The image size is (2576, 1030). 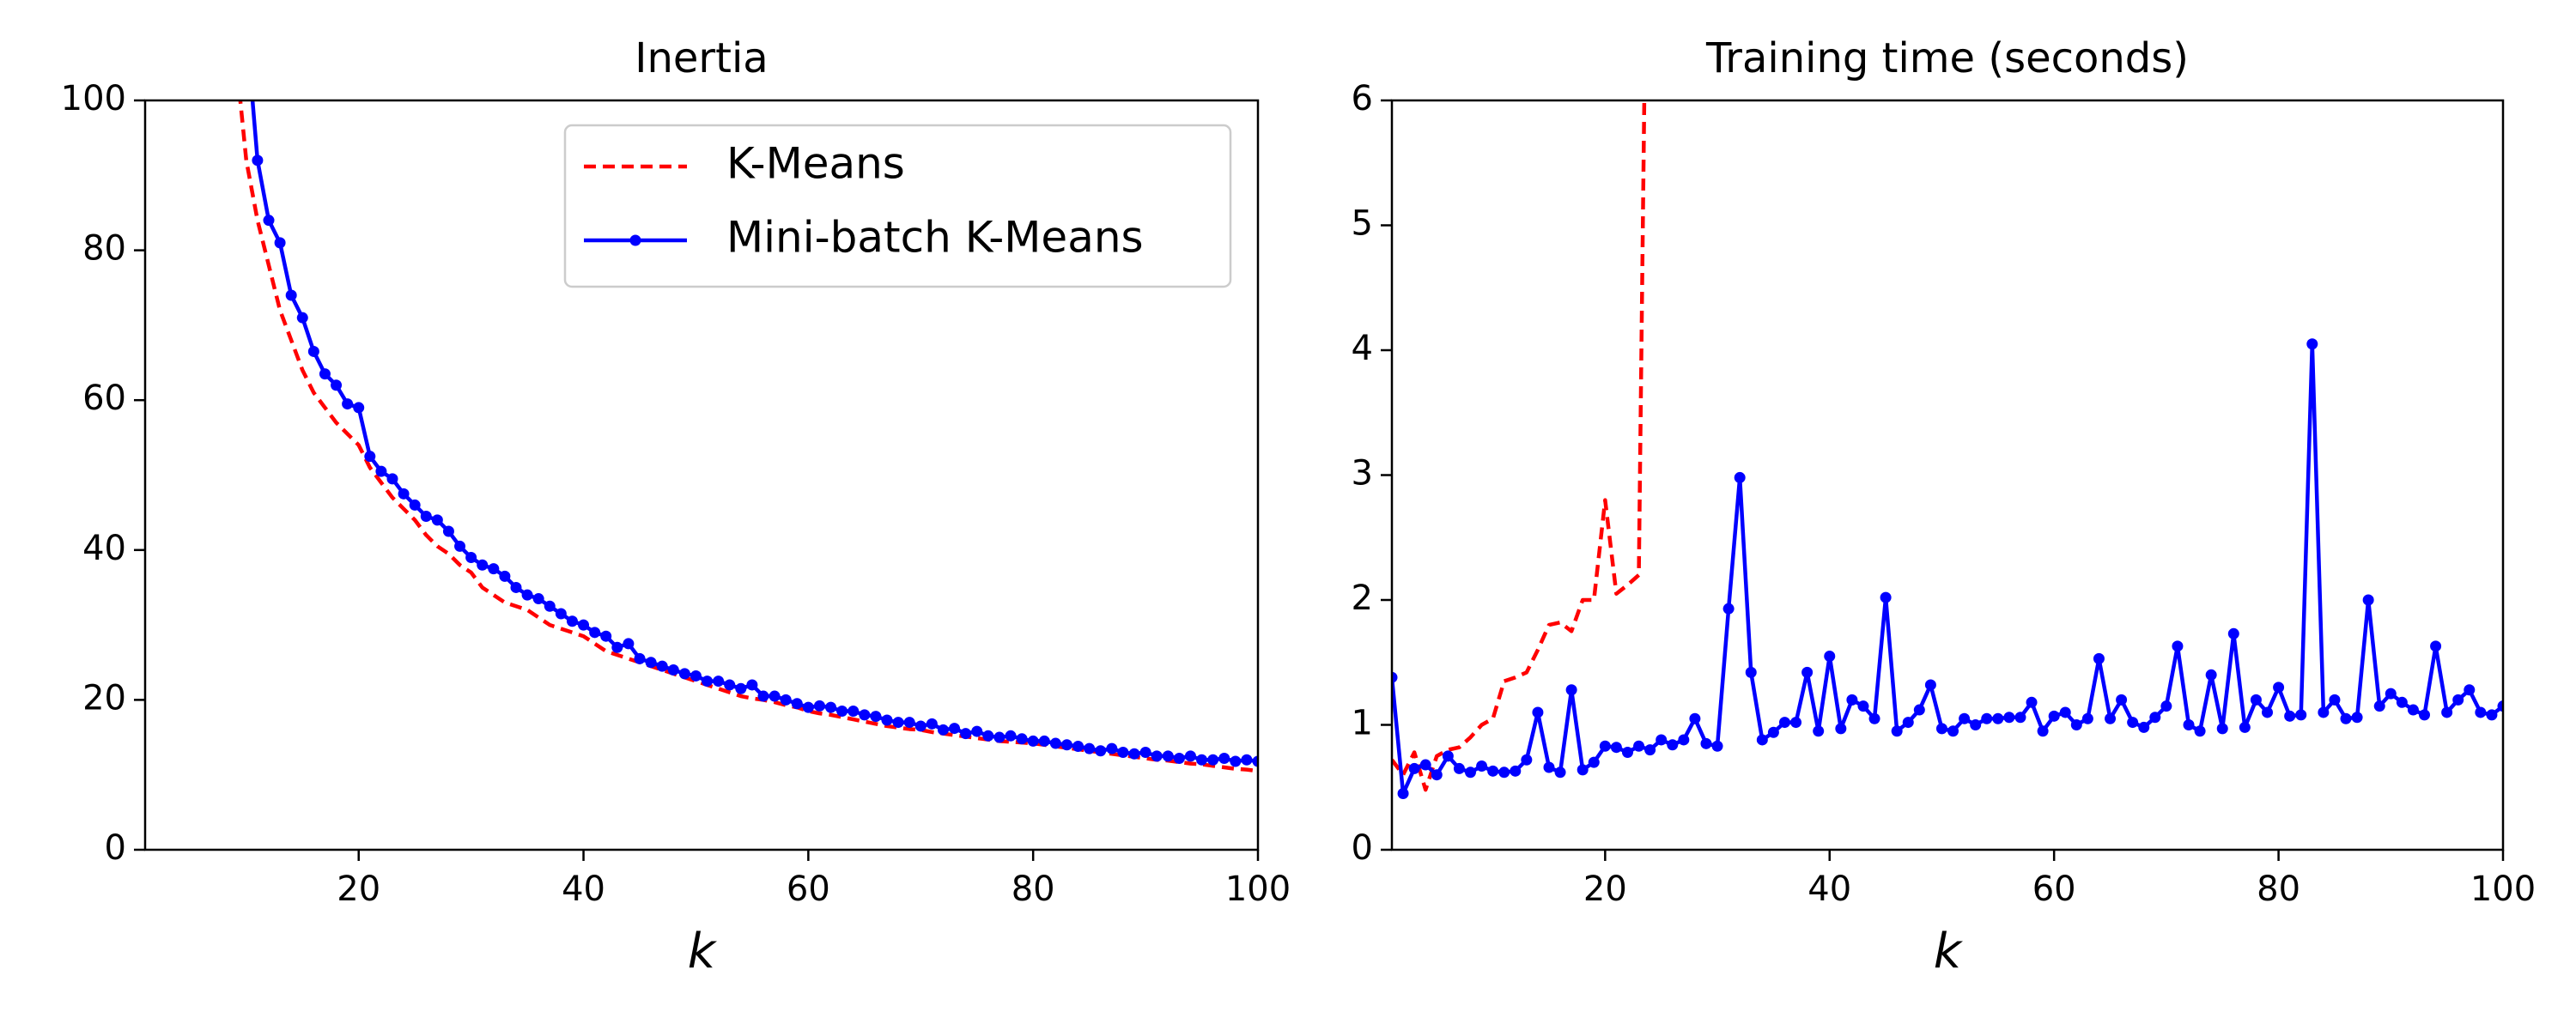 What do you see at coordinates (897, 206) in the screenshot?
I see `legend-box` at bounding box center [897, 206].